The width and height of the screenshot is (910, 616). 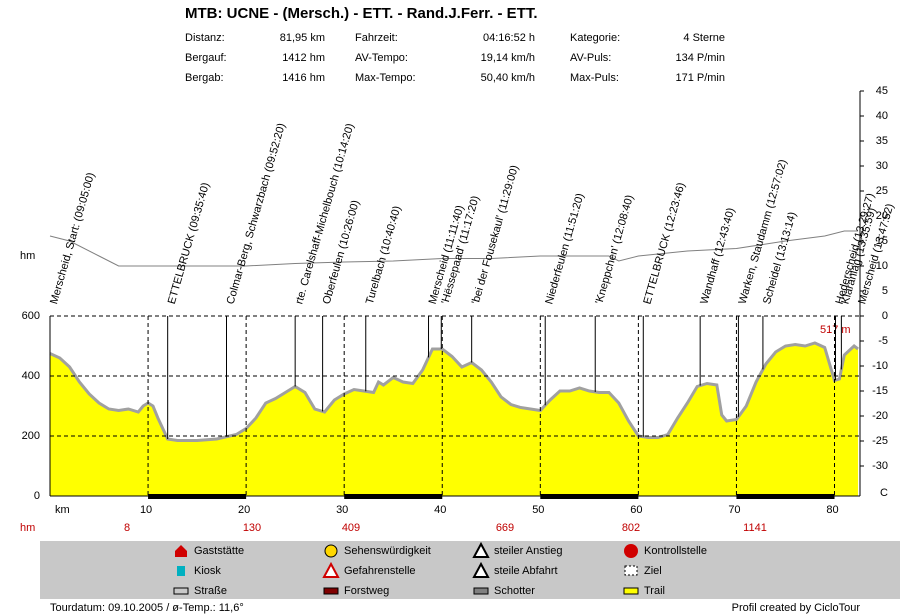 I want to click on y2-tick-label: -10, so click(x=880, y=366).